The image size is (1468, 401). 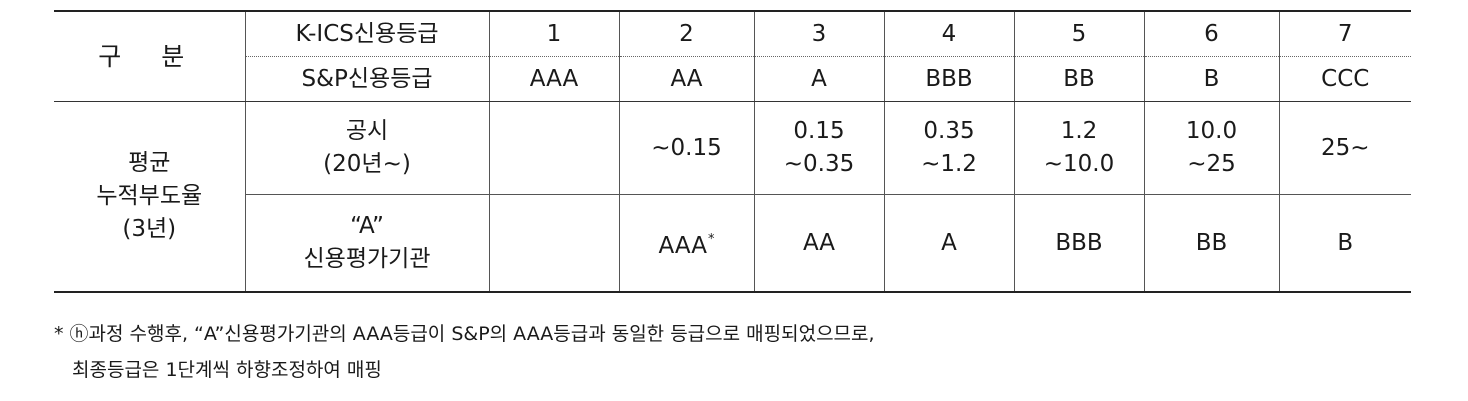 What do you see at coordinates (1211, 131) in the screenshot?
I see `value-line: 10.0` at bounding box center [1211, 131].